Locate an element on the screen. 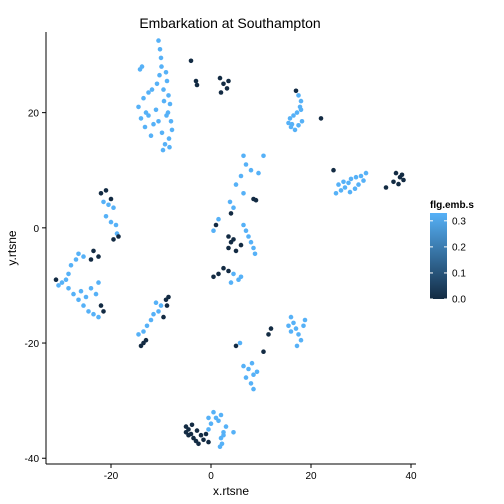 The image size is (504, 504). x-tick-label: 20 is located at coordinates (311, 476).